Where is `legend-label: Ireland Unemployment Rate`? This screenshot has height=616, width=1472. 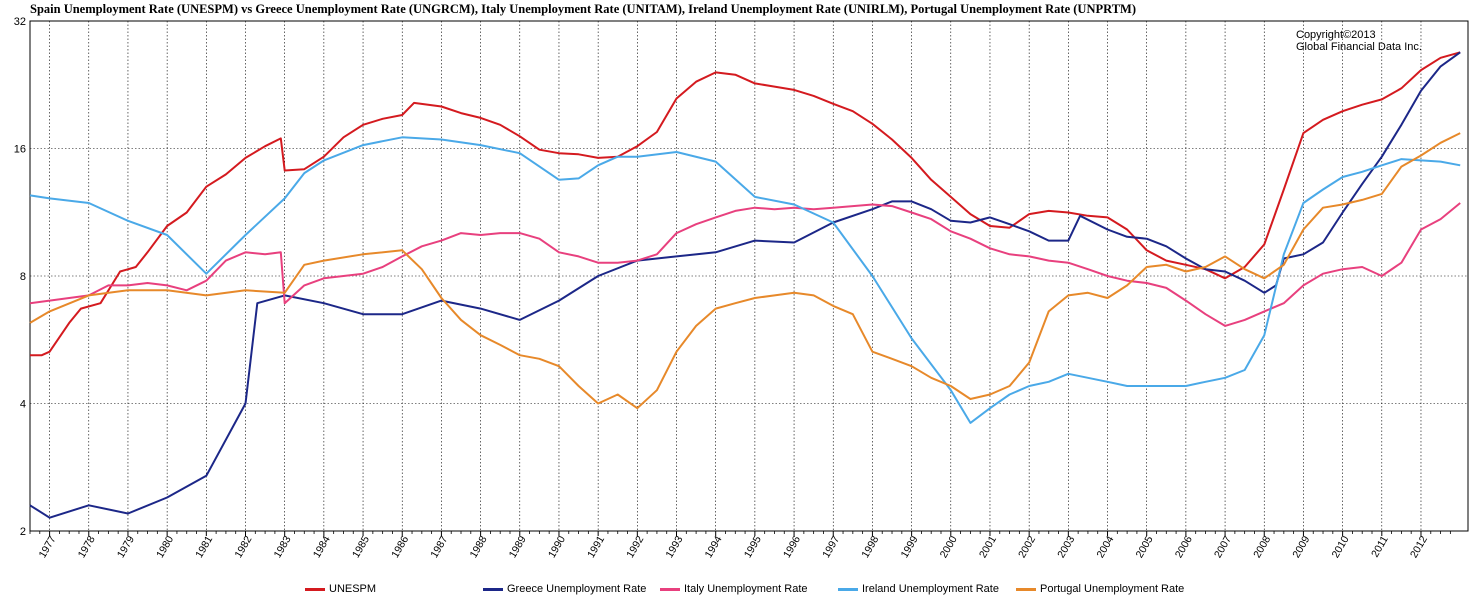 legend-label: Ireland Unemployment Rate is located at coordinates (930, 589).